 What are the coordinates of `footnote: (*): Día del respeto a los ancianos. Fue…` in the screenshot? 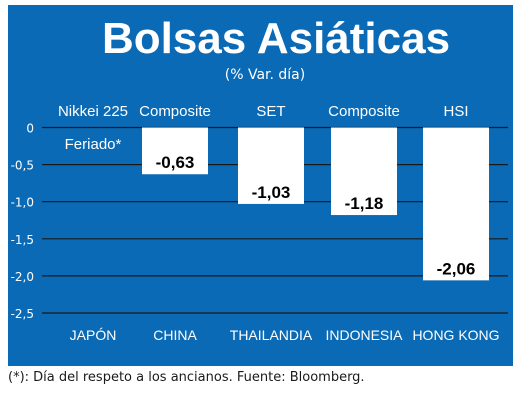 It's located at (186, 377).